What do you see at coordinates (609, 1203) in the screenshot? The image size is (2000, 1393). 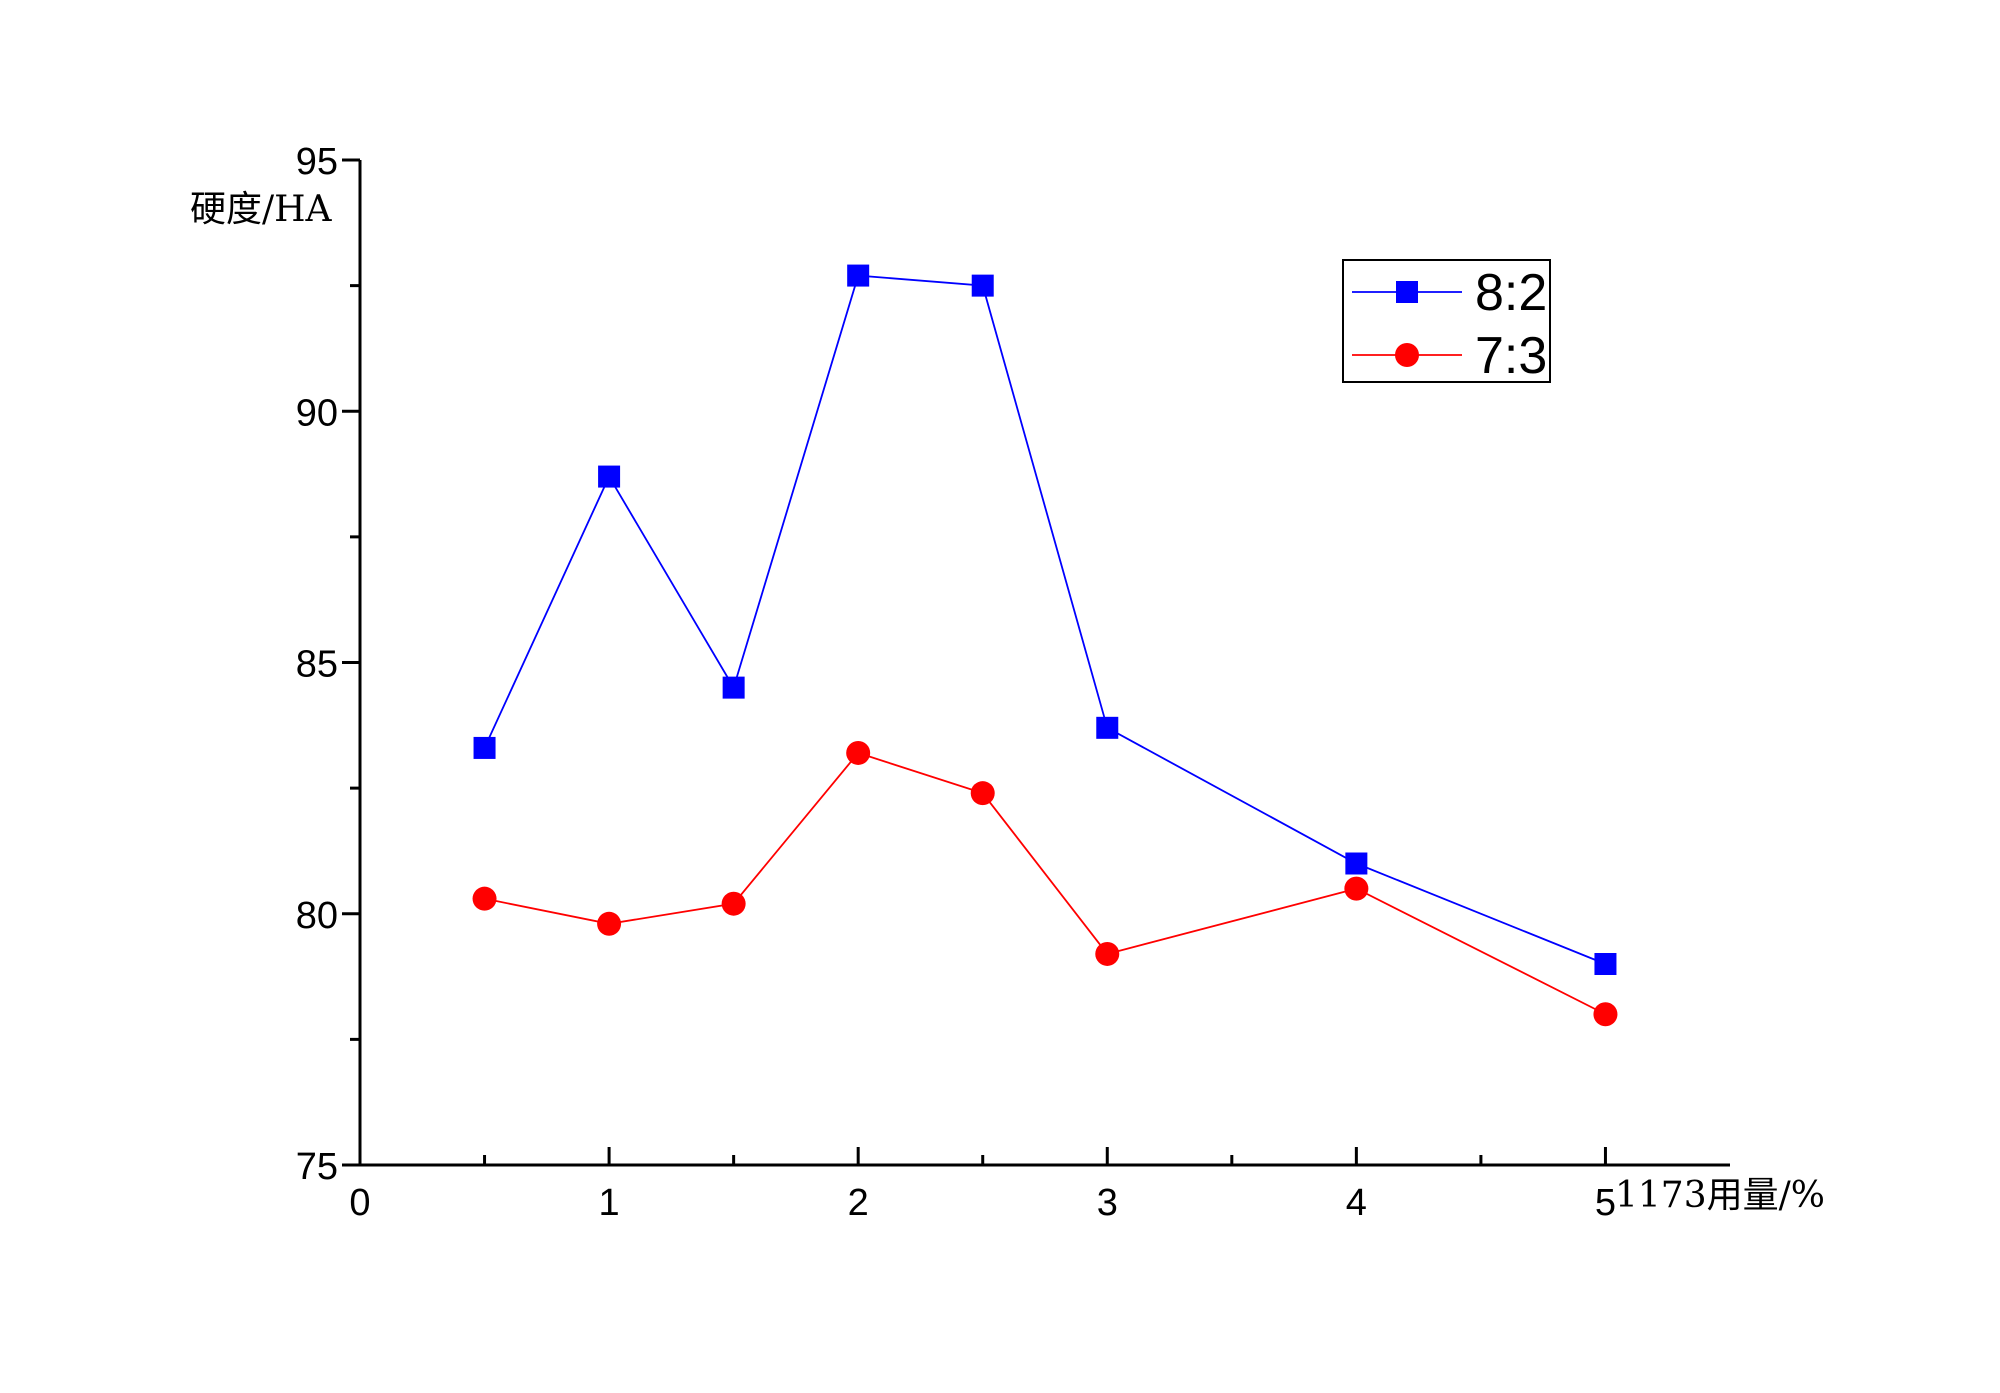 I see `x-tick-label: 1` at bounding box center [609, 1203].